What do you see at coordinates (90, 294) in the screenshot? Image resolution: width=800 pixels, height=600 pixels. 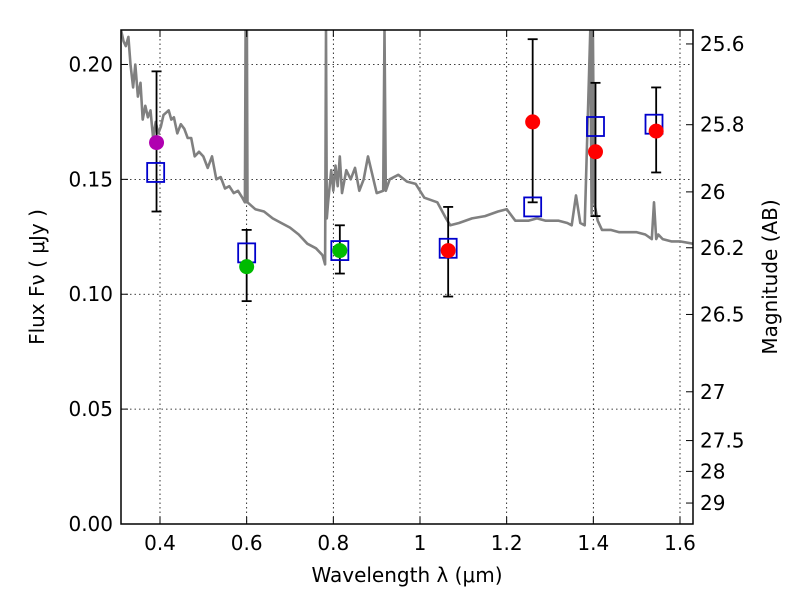 I see `y-tick-label: 0.10` at bounding box center [90, 294].